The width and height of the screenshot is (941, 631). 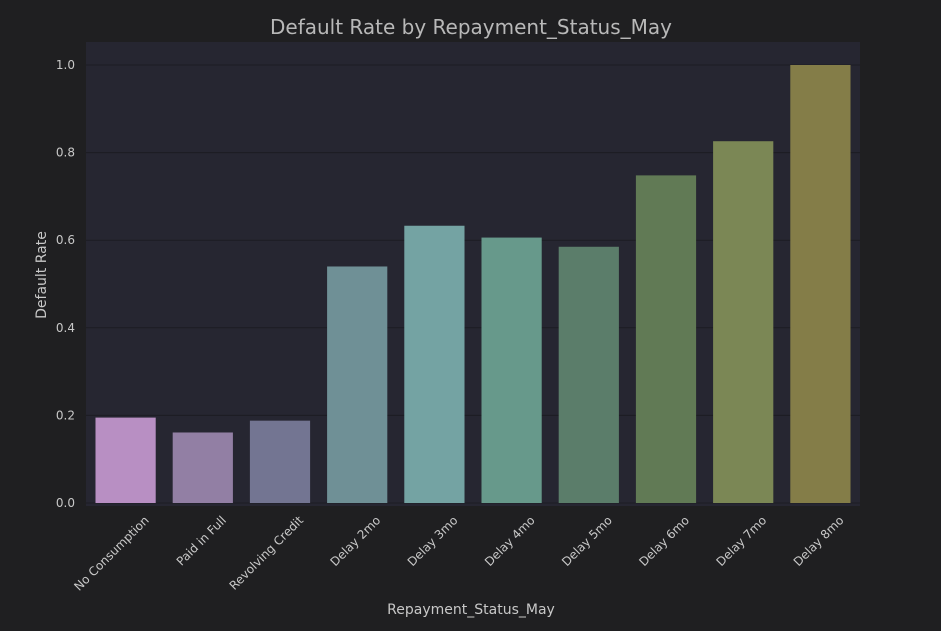 I want to click on y-tick-label: 1.0, so click(x=65, y=65).